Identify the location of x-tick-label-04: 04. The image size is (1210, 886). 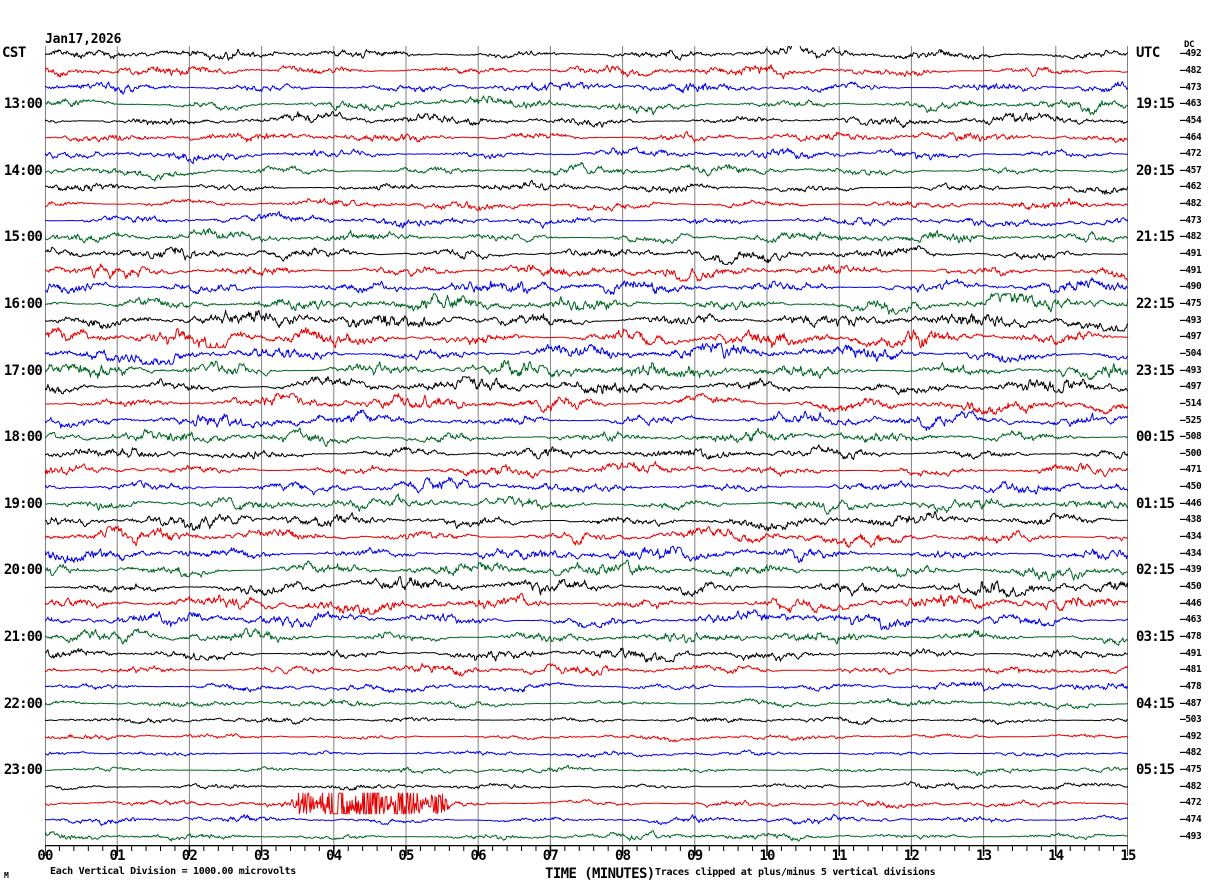
(334, 856).